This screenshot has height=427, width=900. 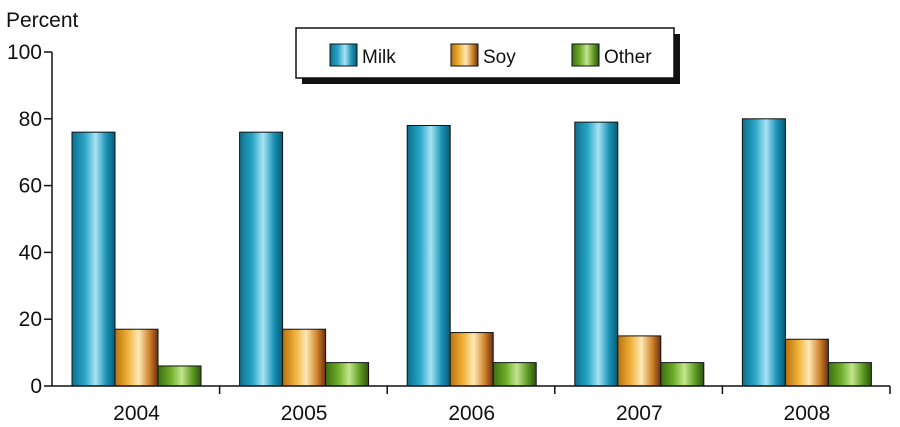 I want to click on x-tick-label: 2005, so click(x=304, y=413).